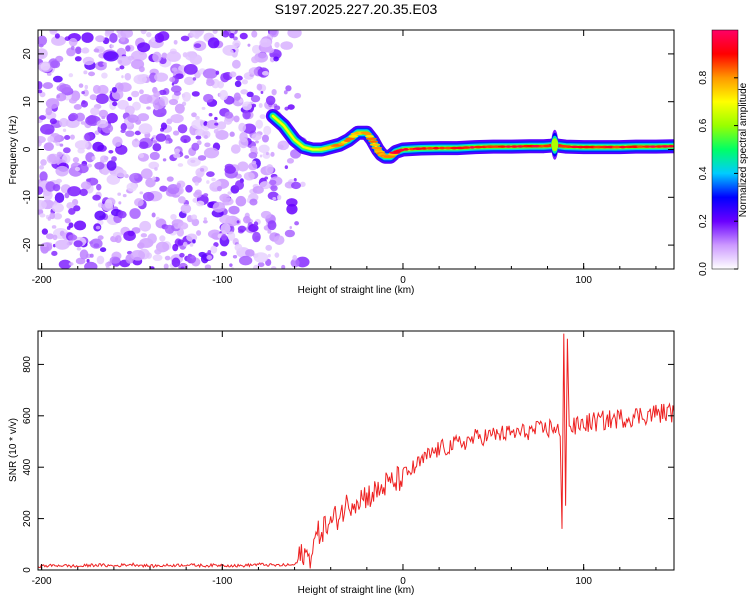  I want to click on colorbar-ticks: 0.0 0.2 0.4 0.6 0.8, so click(718, 173).